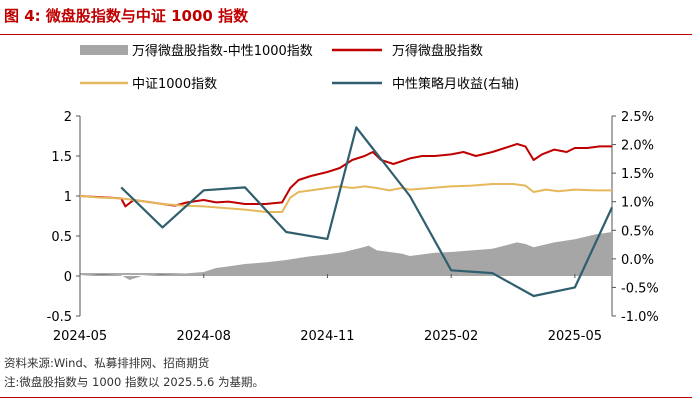 This screenshot has height=400, width=692. I want to click on right-tick-label: -0.5%, so click(640, 288).